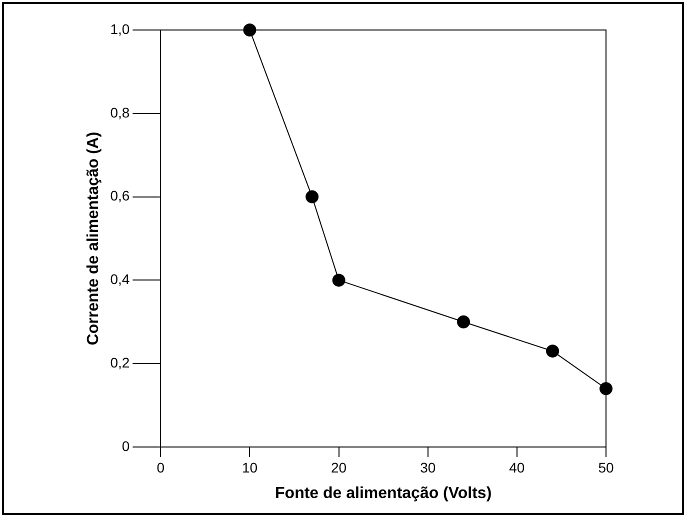 The width and height of the screenshot is (686, 517). Describe the element at coordinates (93, 239) in the screenshot. I see `y-axis-title: Corrente de alimentação (A)` at that location.